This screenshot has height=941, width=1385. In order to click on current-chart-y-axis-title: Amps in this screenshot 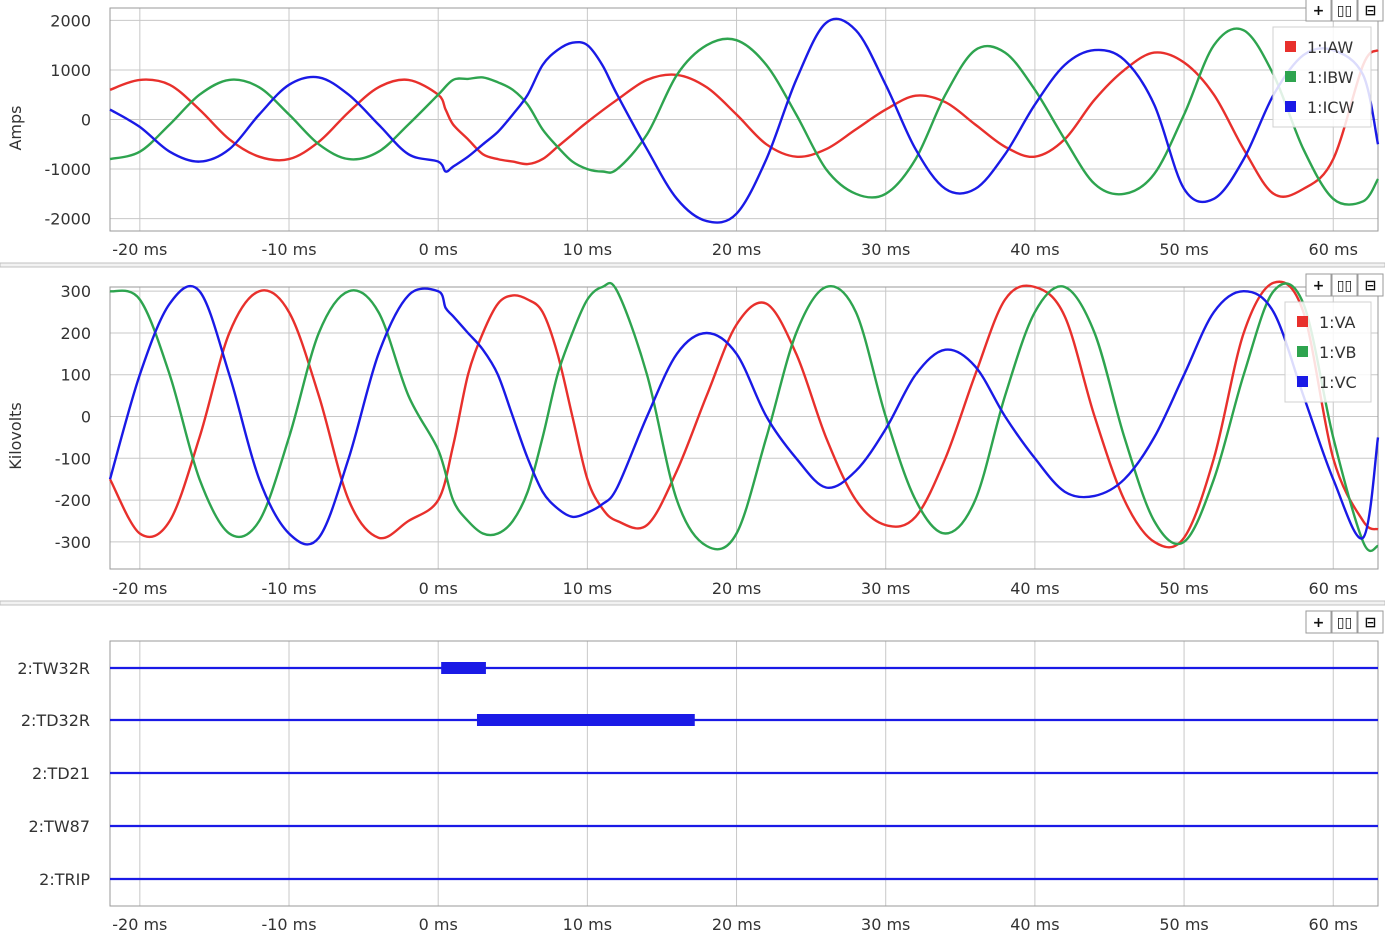, I will do `click(15, 127)`.